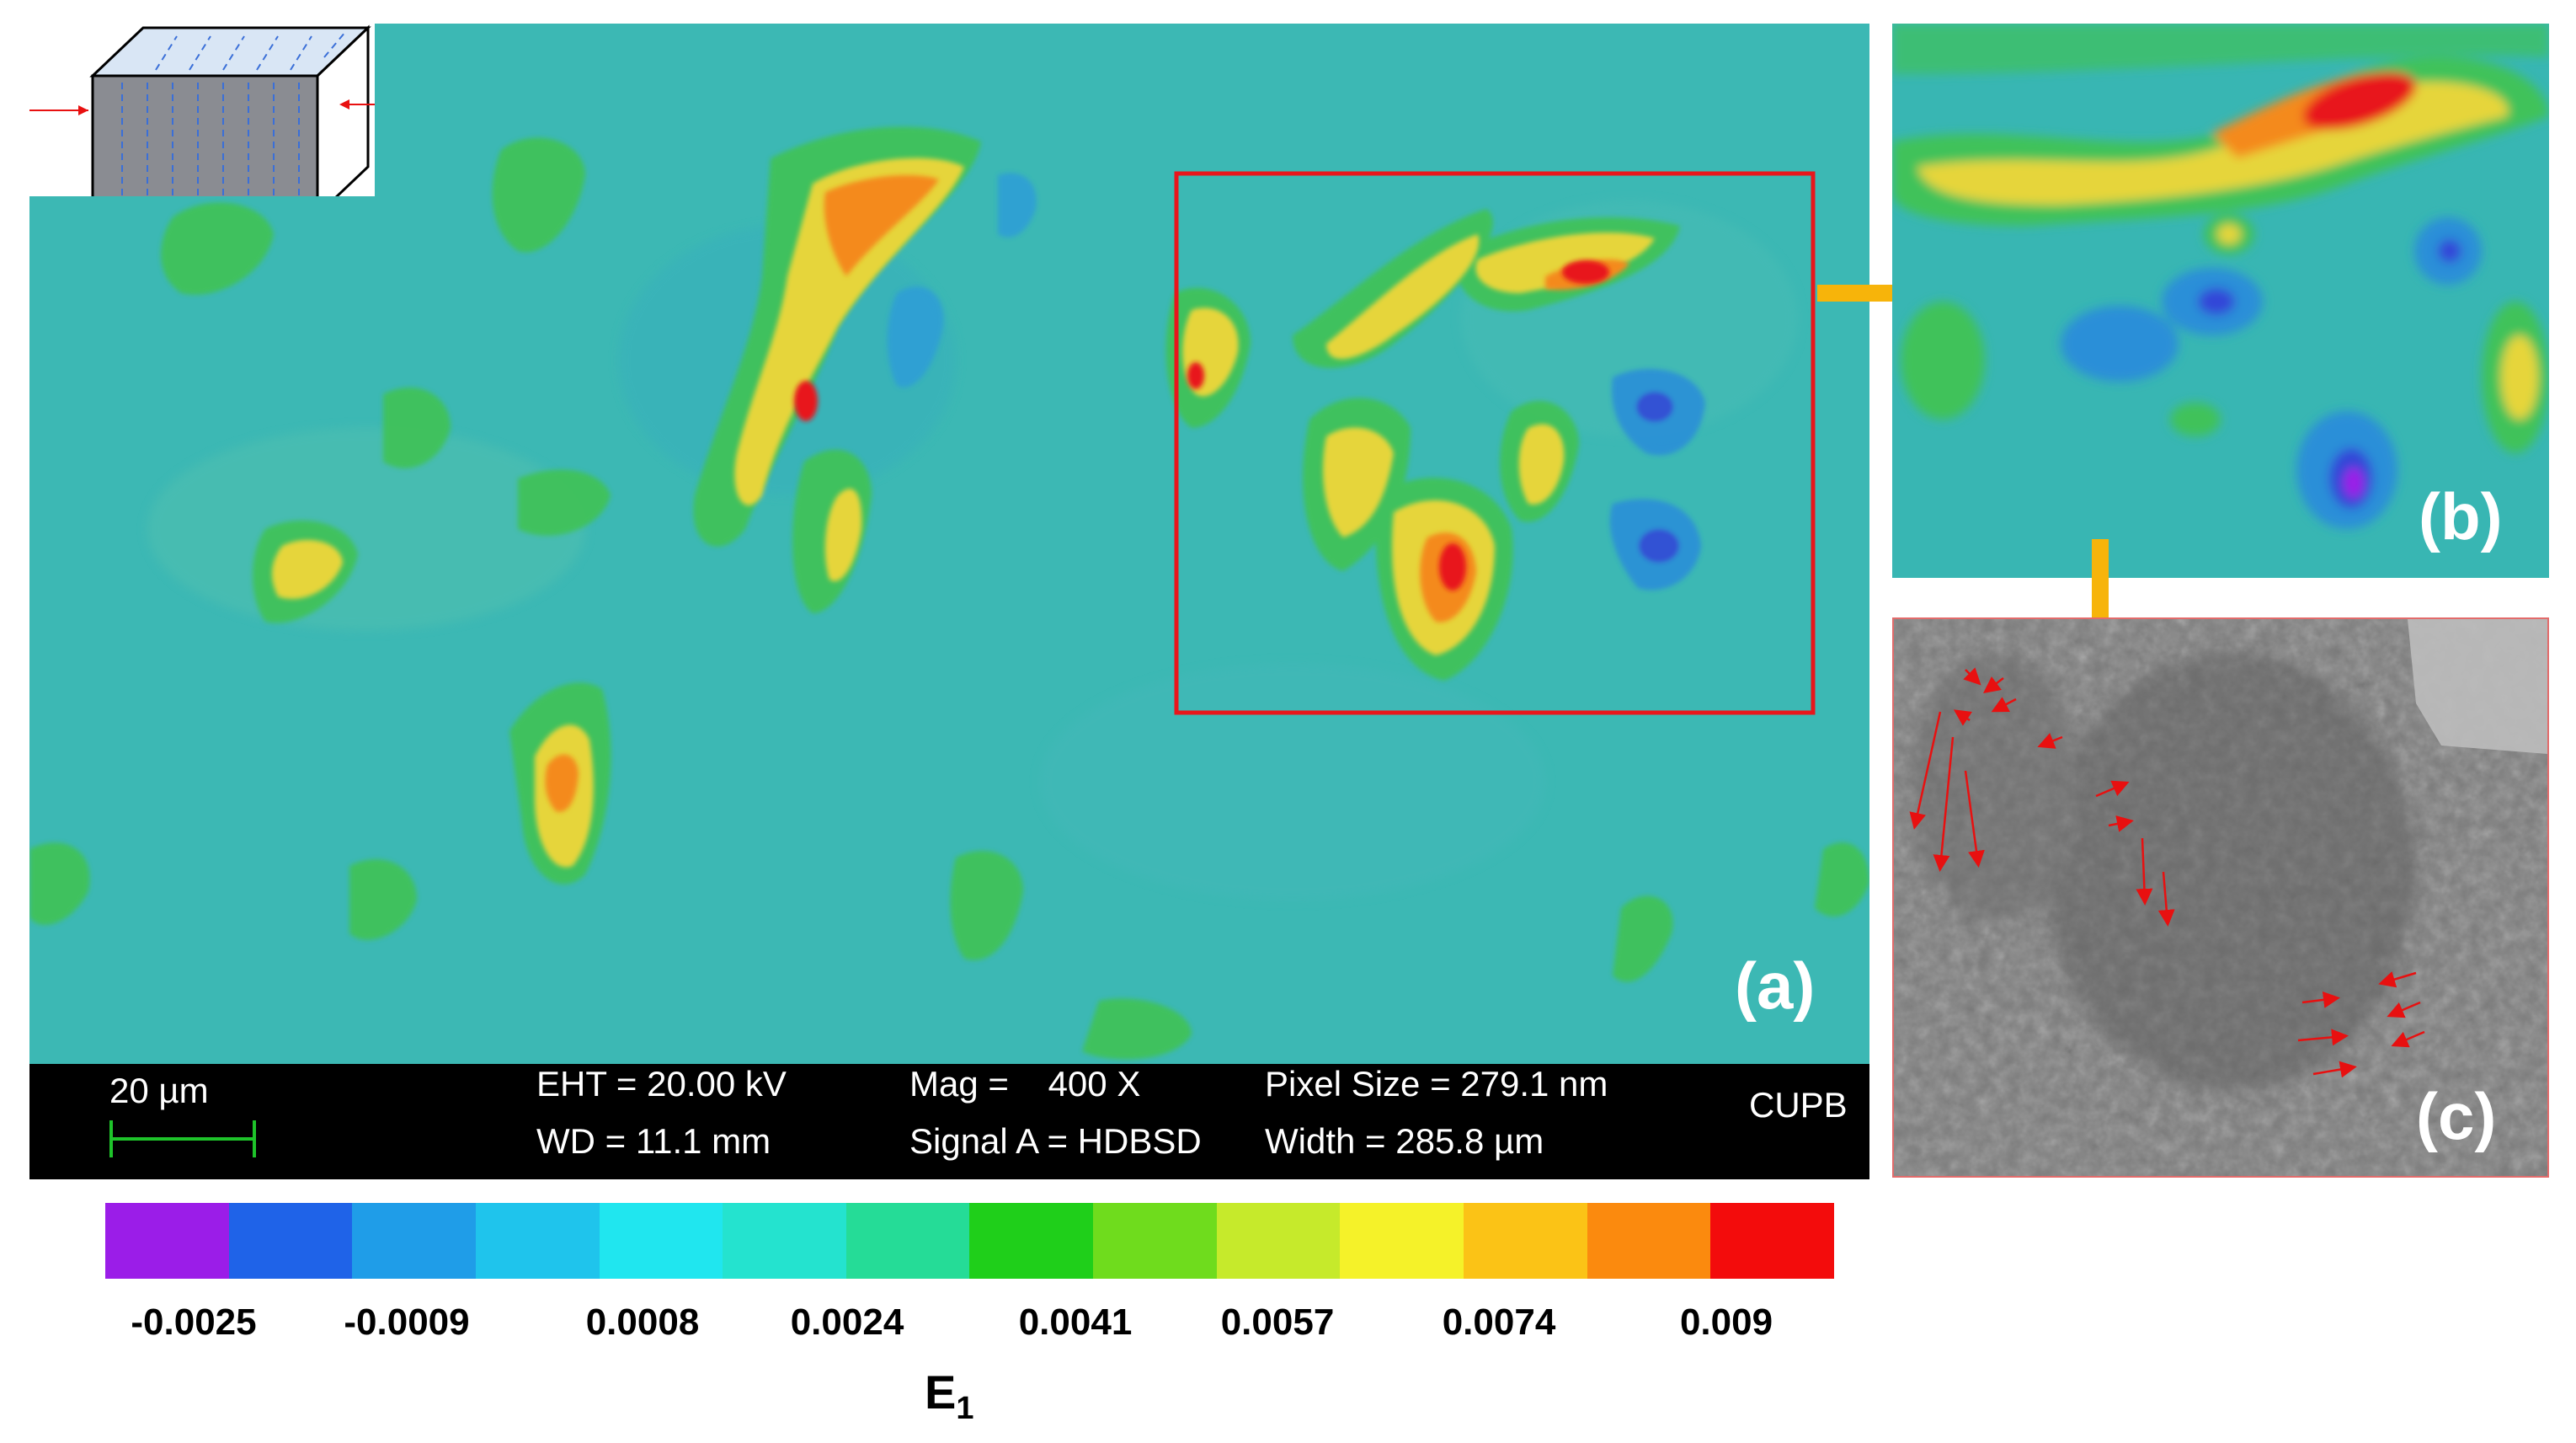 This screenshot has height=1443, width=2576. What do you see at coordinates (1075, 1322) in the screenshot?
I see `colorbar-tick: 0.0041` at bounding box center [1075, 1322].